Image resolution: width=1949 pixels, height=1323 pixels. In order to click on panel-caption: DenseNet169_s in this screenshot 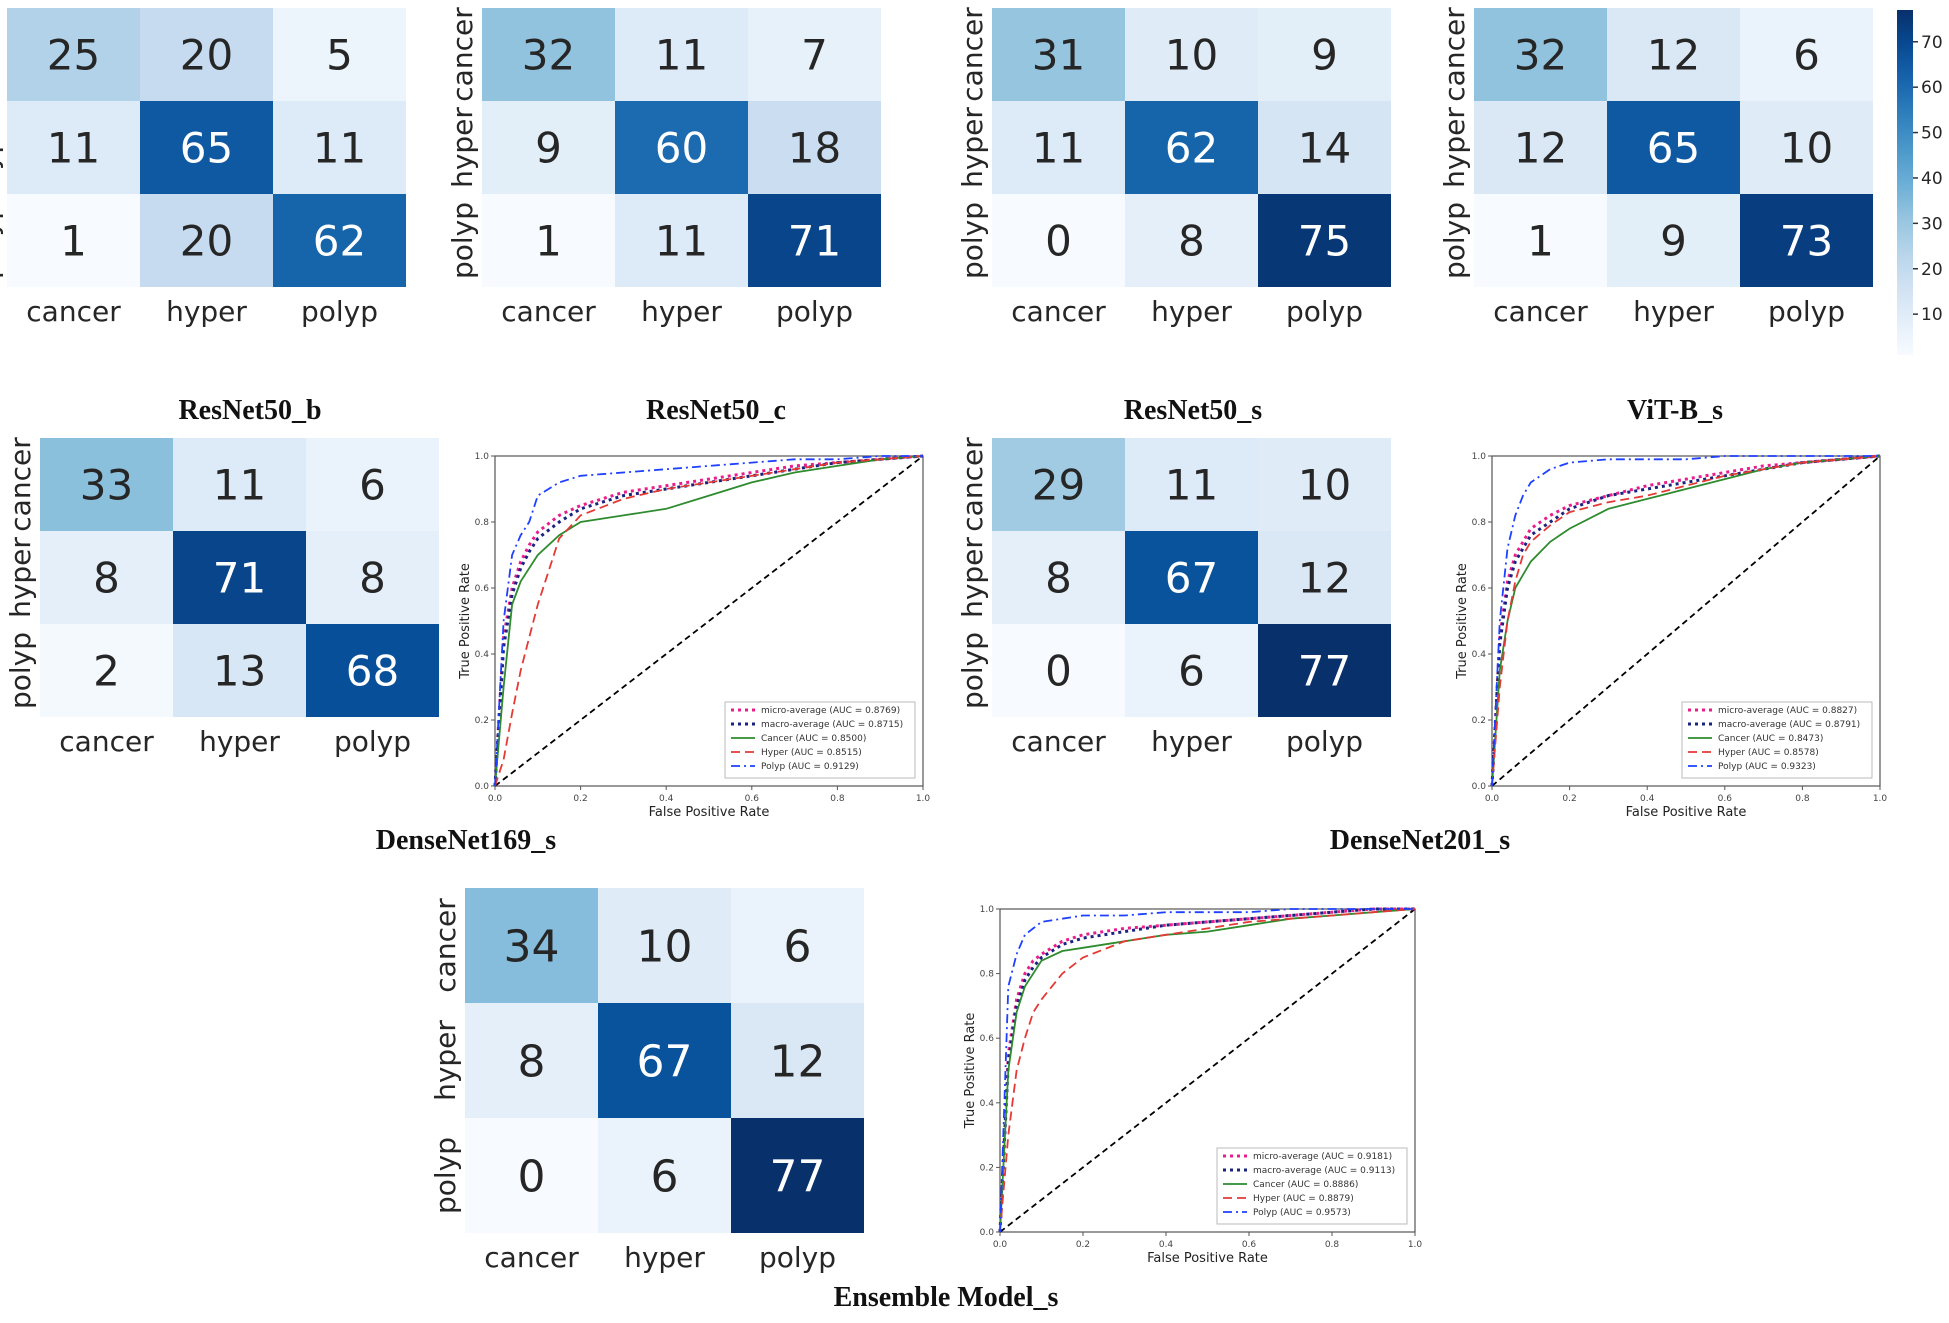, I will do `click(466, 840)`.